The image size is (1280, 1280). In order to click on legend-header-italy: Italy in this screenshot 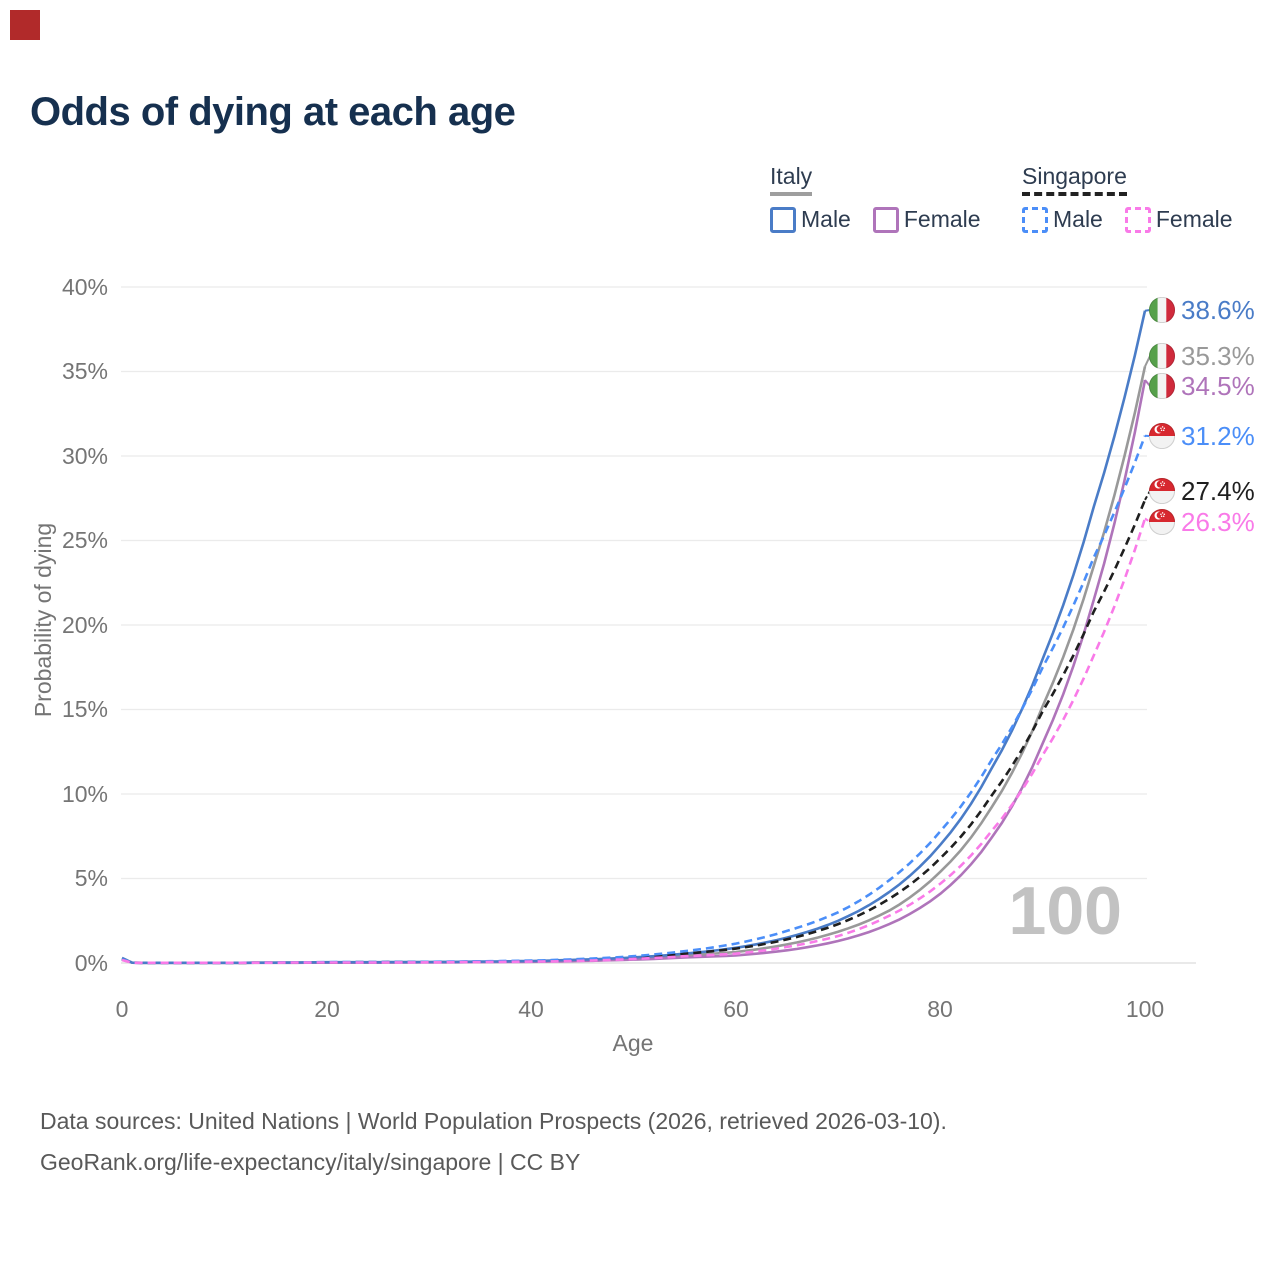, I will do `click(791, 179)`.